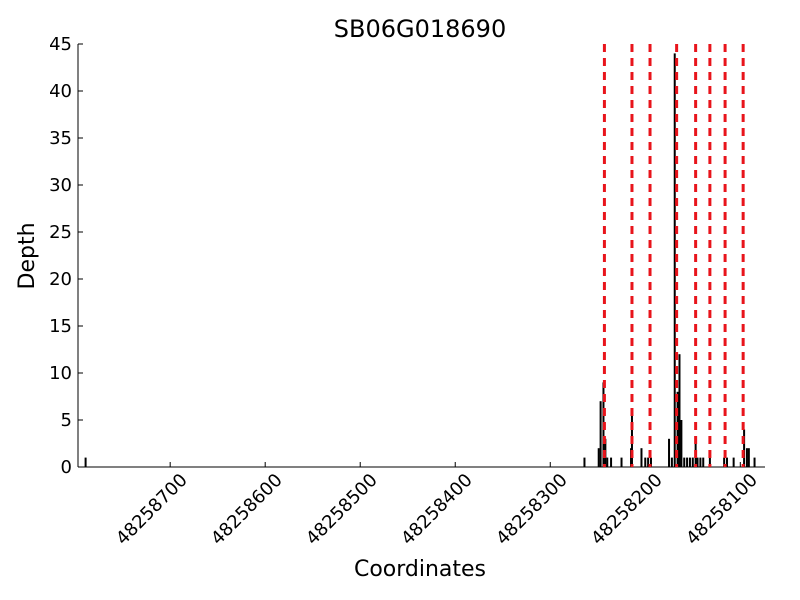 The image size is (800, 600). I want to click on x-axis-label: Coordinates, so click(420, 569).